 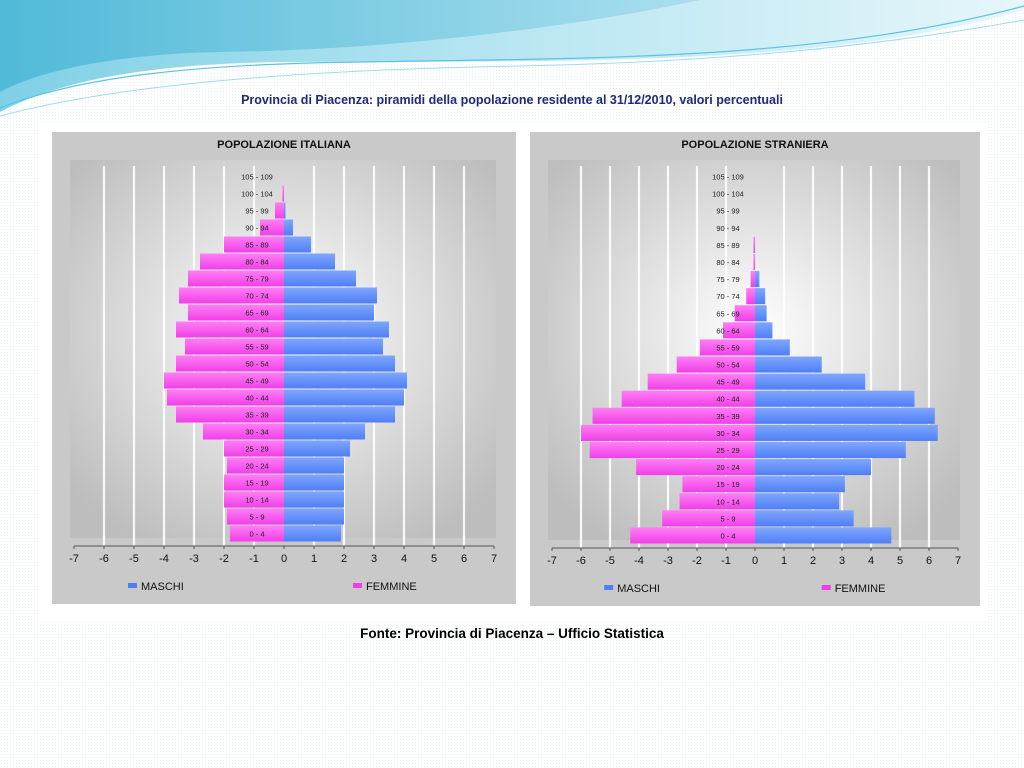 I want to click on age-label: 30 - 34, so click(x=256, y=432).